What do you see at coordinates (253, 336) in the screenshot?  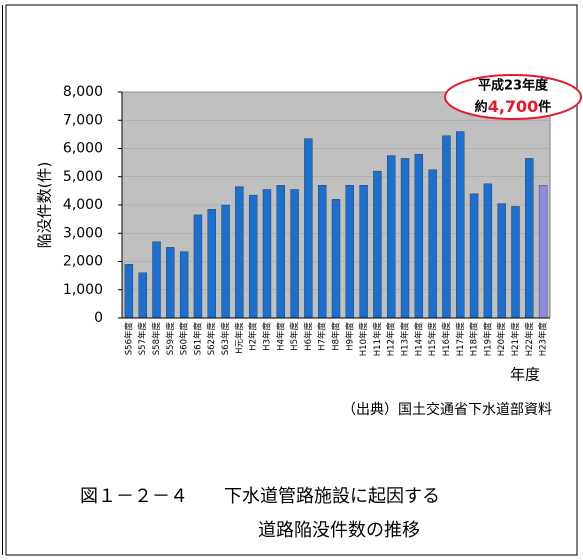 I see `x-tick-label: H2年度` at bounding box center [253, 336].